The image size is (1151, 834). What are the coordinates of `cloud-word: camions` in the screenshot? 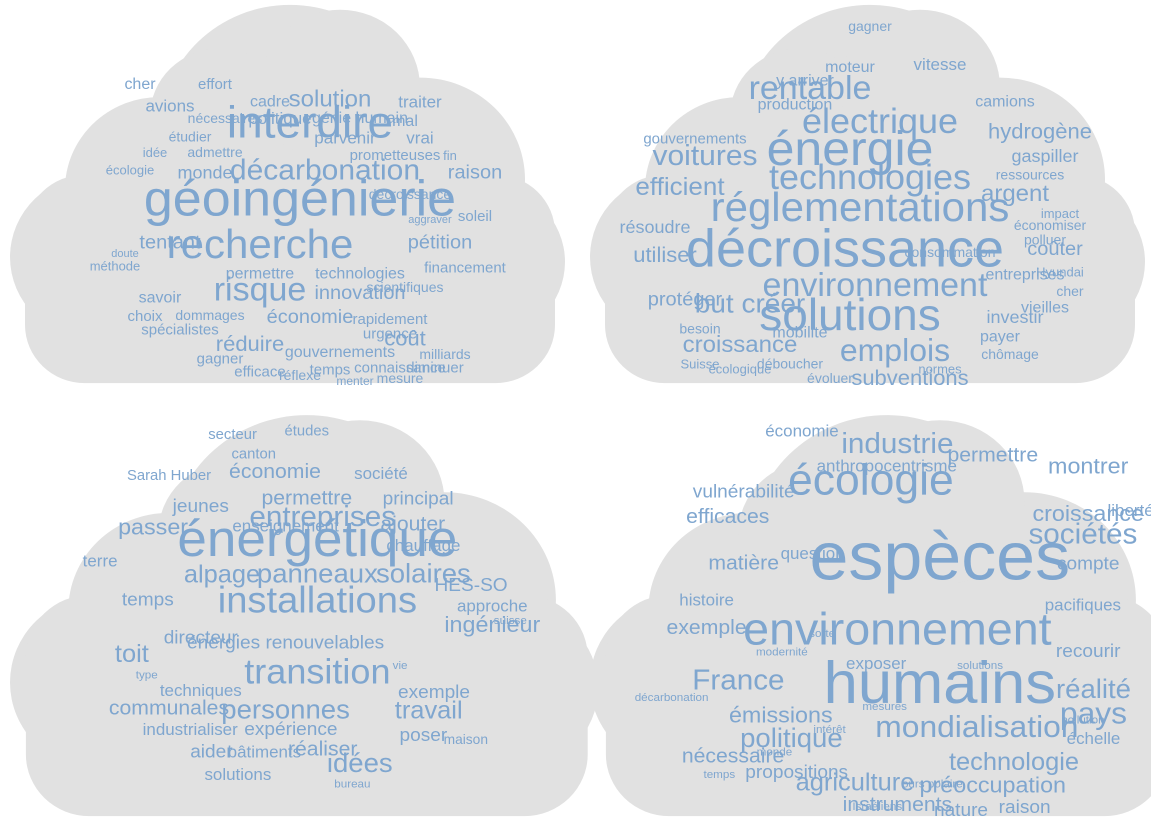 It's located at (1005, 102).